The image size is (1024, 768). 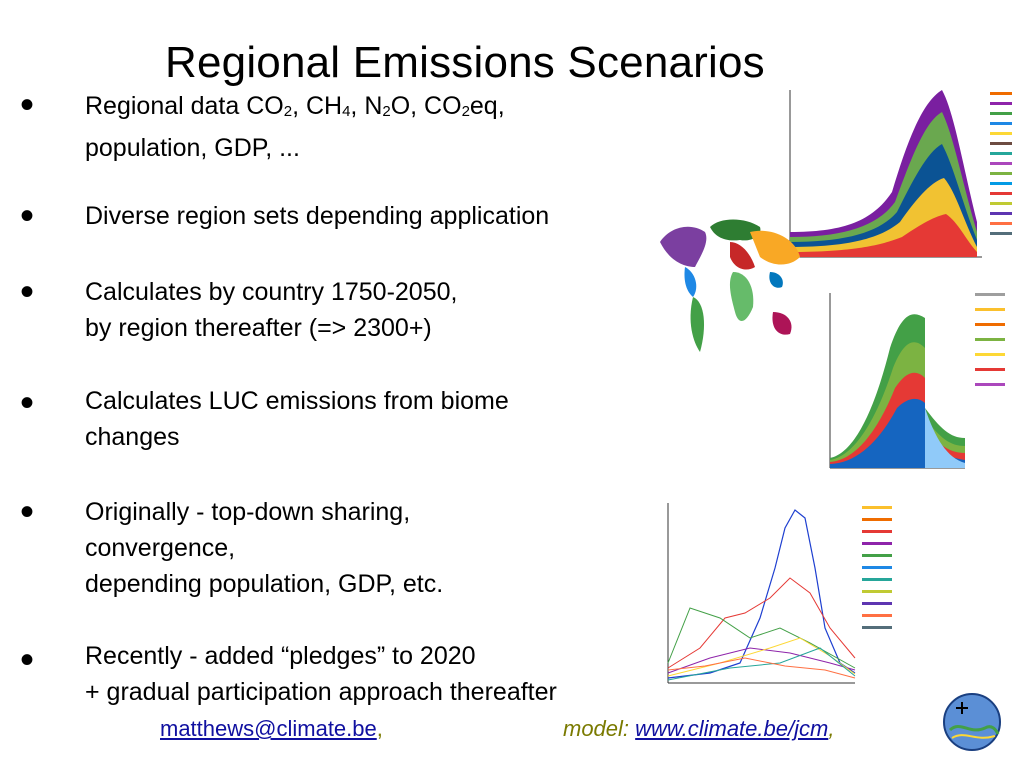 What do you see at coordinates (268, 728) in the screenshot?
I see `email-link: matthews@climate.be` at bounding box center [268, 728].